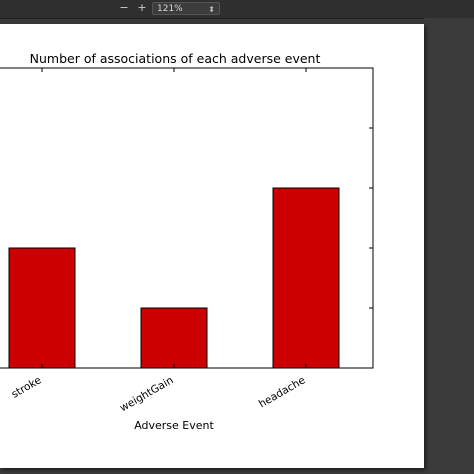 The height and width of the screenshot is (474, 474). What do you see at coordinates (306, 278) in the screenshot?
I see `bar-headache` at bounding box center [306, 278].